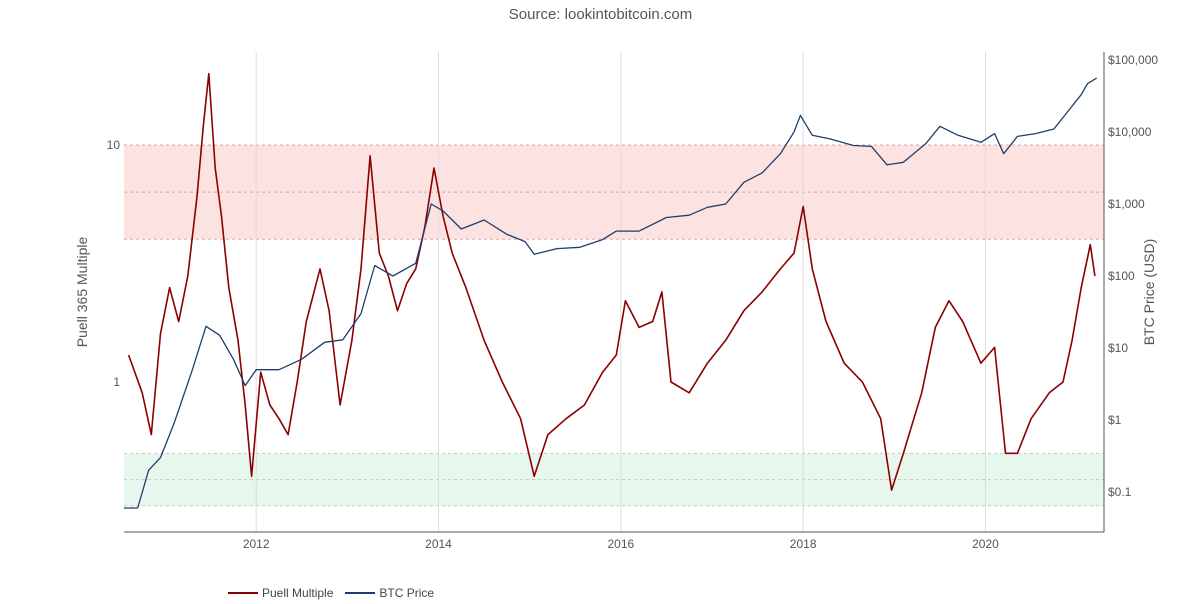  What do you see at coordinates (116, 382) in the screenshot?
I see `left-tick-1: 1` at bounding box center [116, 382].